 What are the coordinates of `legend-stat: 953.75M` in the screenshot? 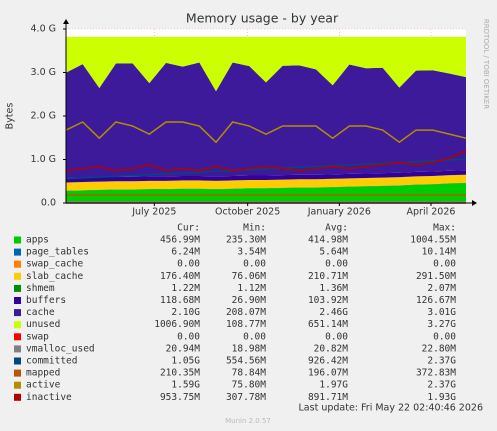 It's located at (180, 397).